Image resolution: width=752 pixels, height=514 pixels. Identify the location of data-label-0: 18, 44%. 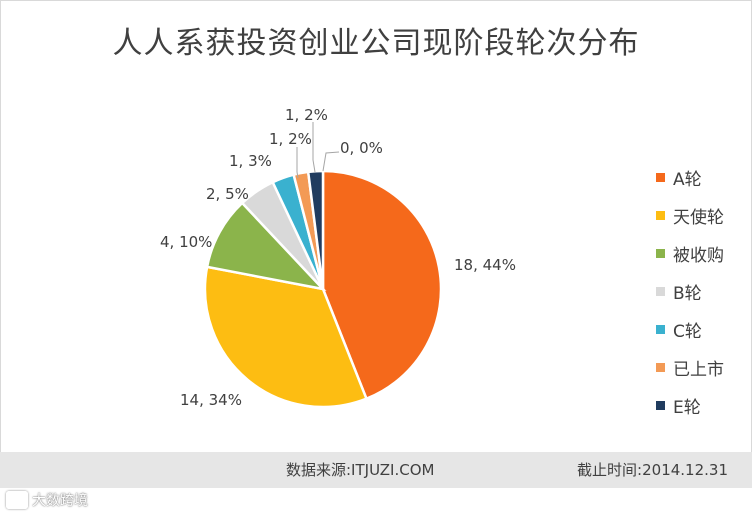
(485, 265).